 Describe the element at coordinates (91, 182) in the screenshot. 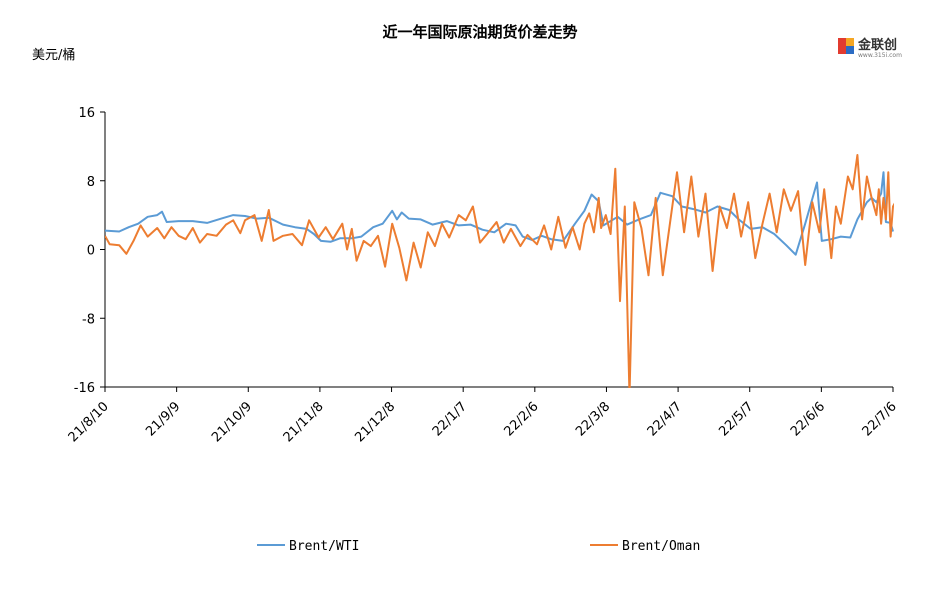

I see `y-tick-label: 8` at that location.